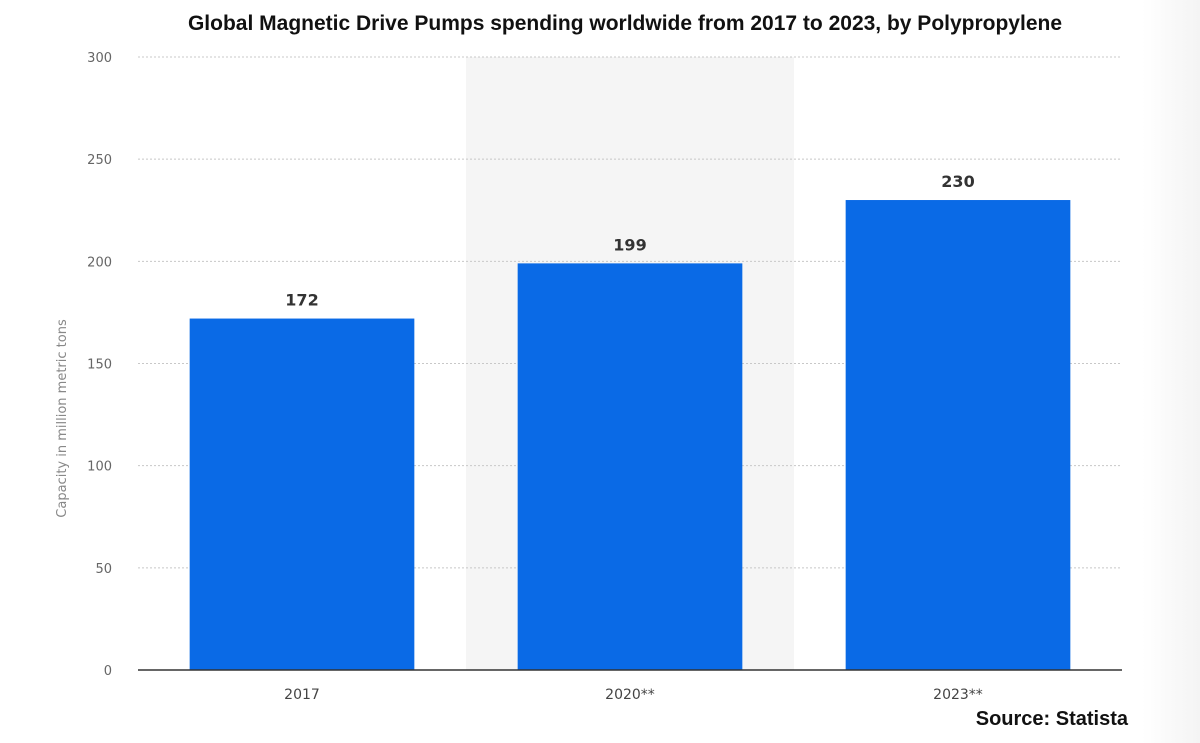  What do you see at coordinates (62, 418) in the screenshot?
I see `y-axis-title: Capacity in million metric tons` at bounding box center [62, 418].